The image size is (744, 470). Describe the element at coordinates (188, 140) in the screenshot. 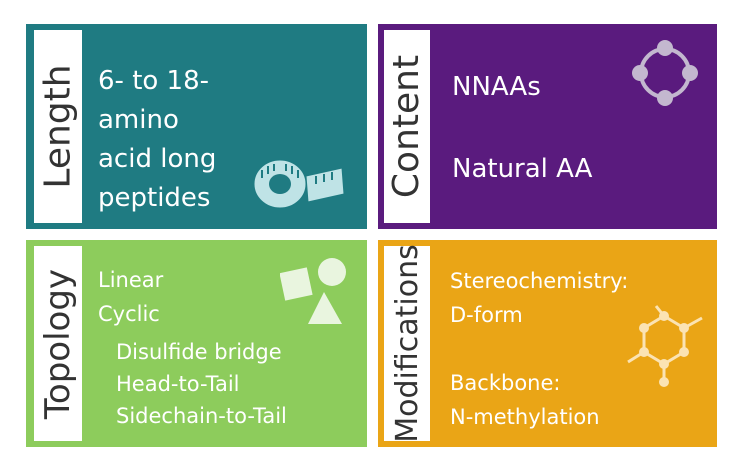

I see `length-description: 6- to 18-amino acid long peptides` at that location.